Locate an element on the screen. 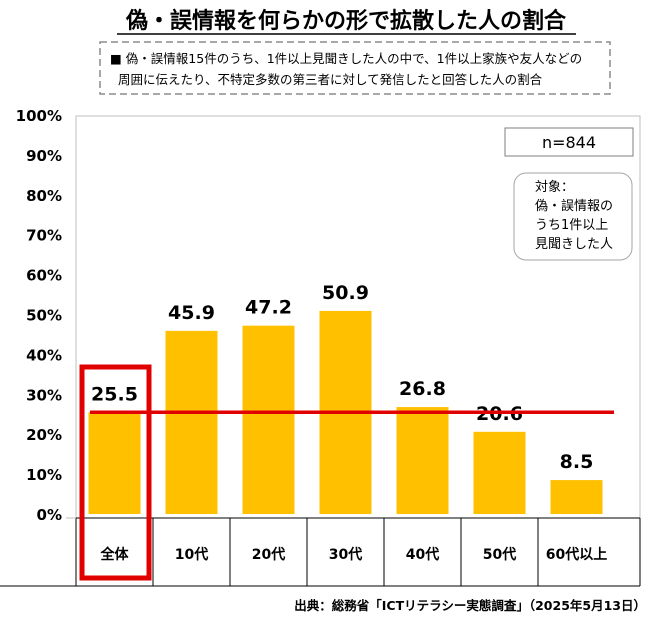 The image size is (652, 622). data-label-2: 47.2 is located at coordinates (268, 308).